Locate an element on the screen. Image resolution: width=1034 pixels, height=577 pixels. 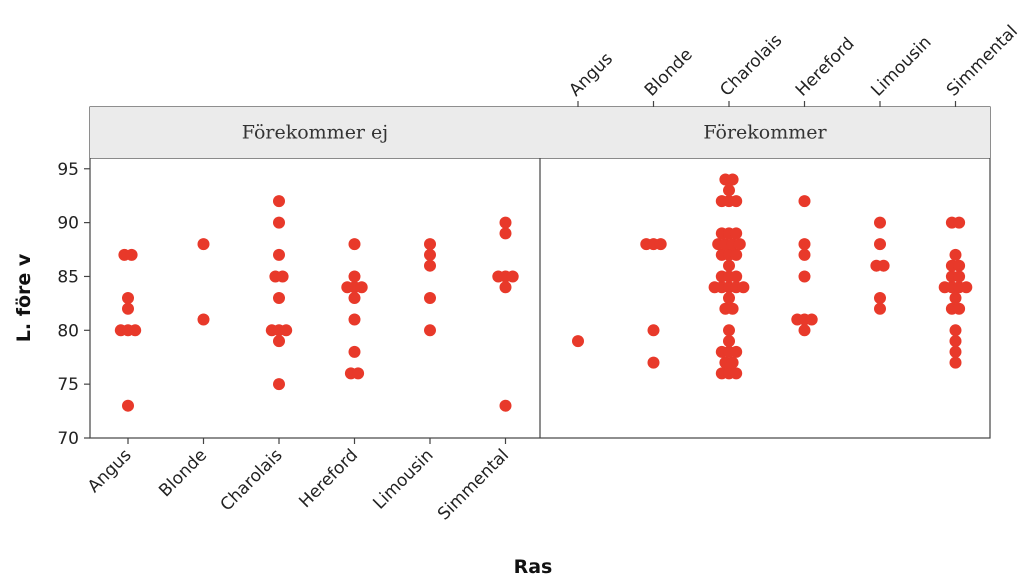
x-tick-label-top: Simmental is located at coordinates (982, 61).